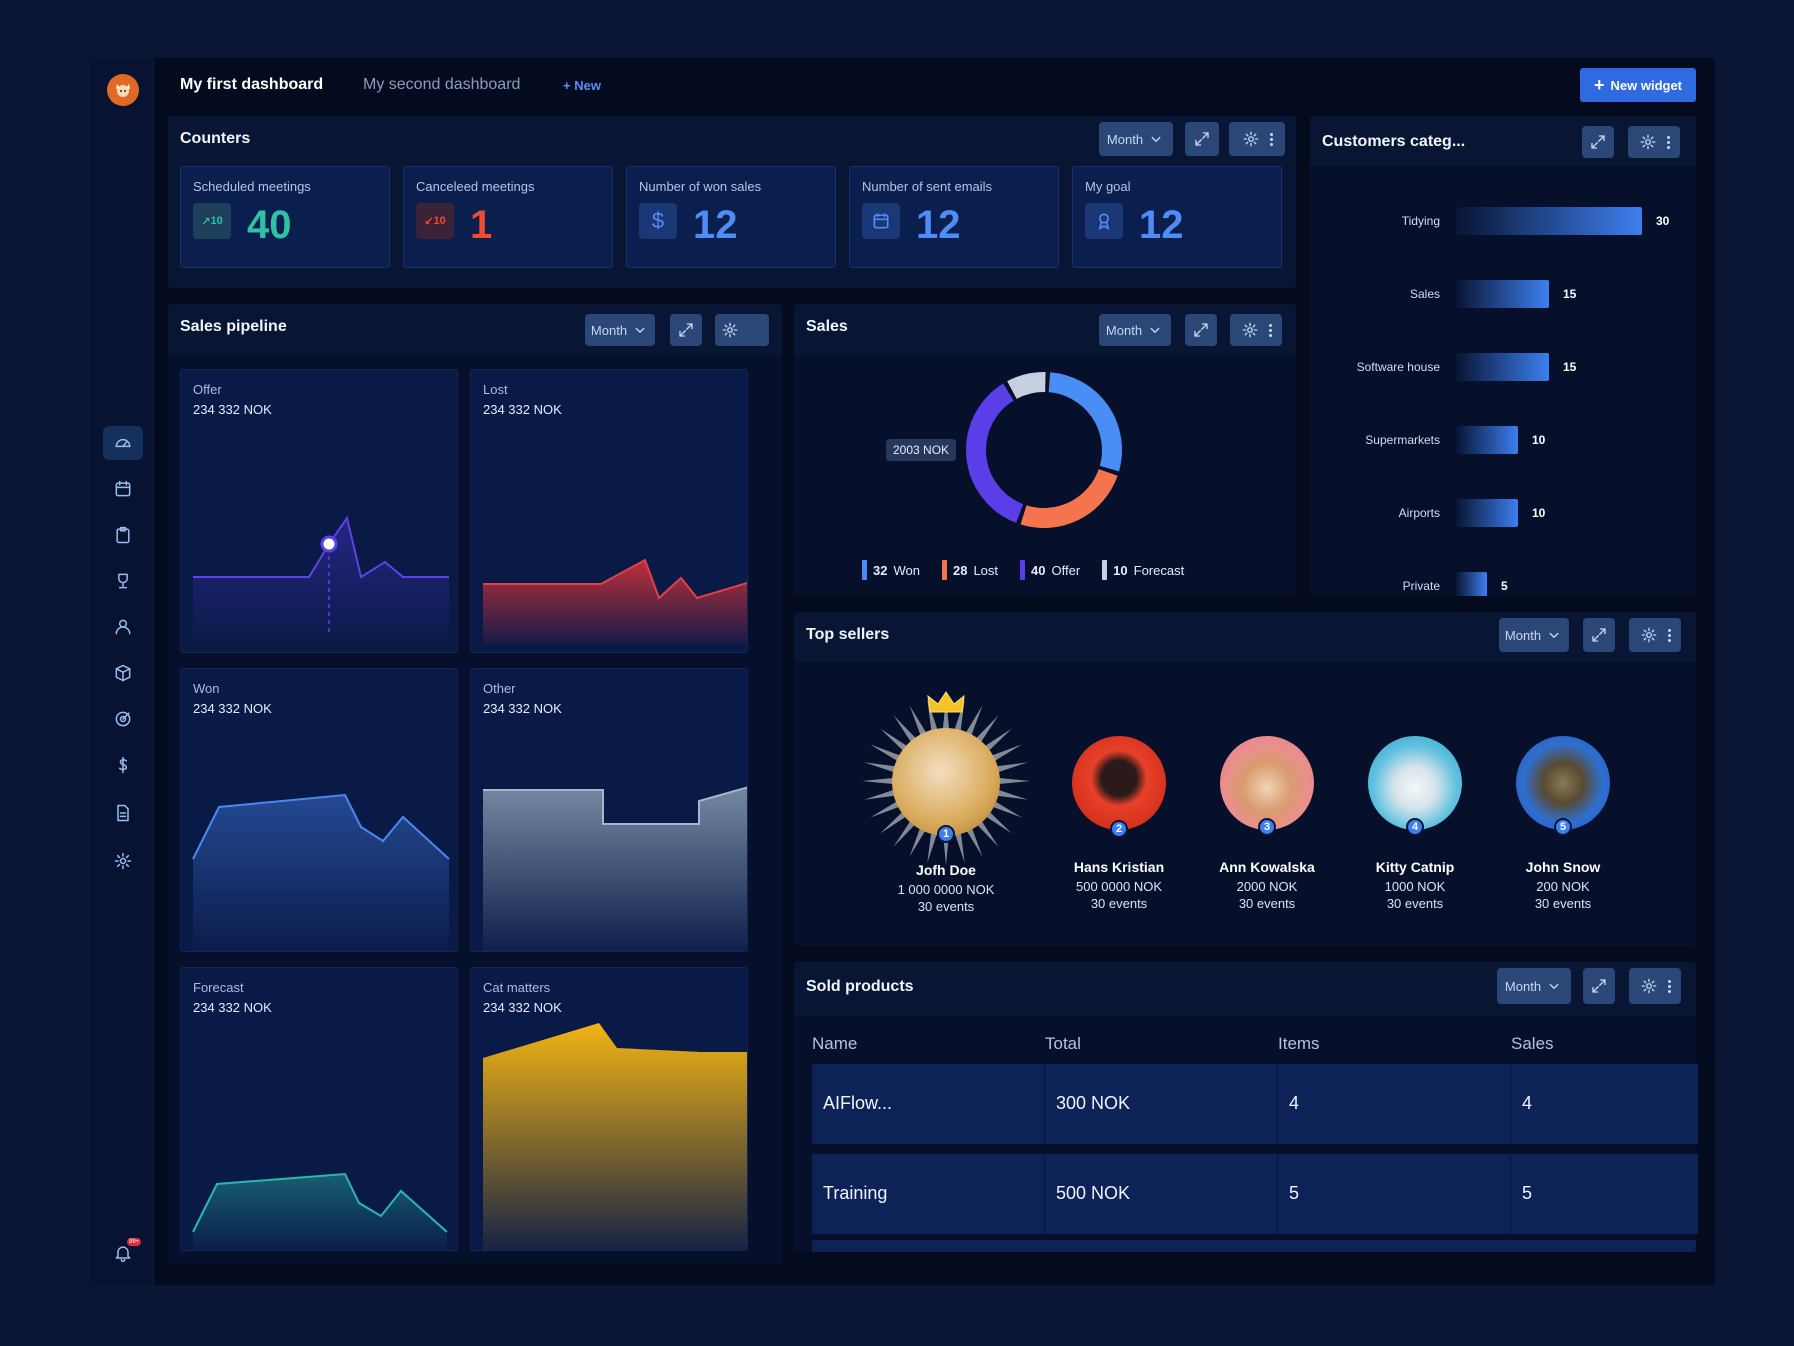  What do you see at coordinates (123, 673) in the screenshot?
I see `sidebar-item-products` at bounding box center [123, 673].